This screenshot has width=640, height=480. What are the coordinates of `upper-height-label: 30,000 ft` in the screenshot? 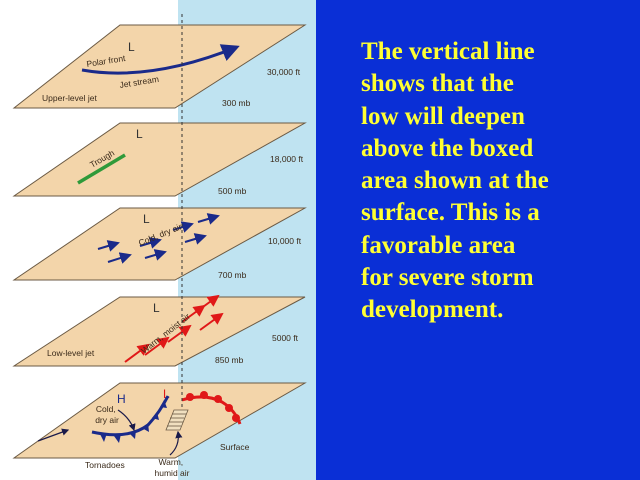 It's located at (284, 72).